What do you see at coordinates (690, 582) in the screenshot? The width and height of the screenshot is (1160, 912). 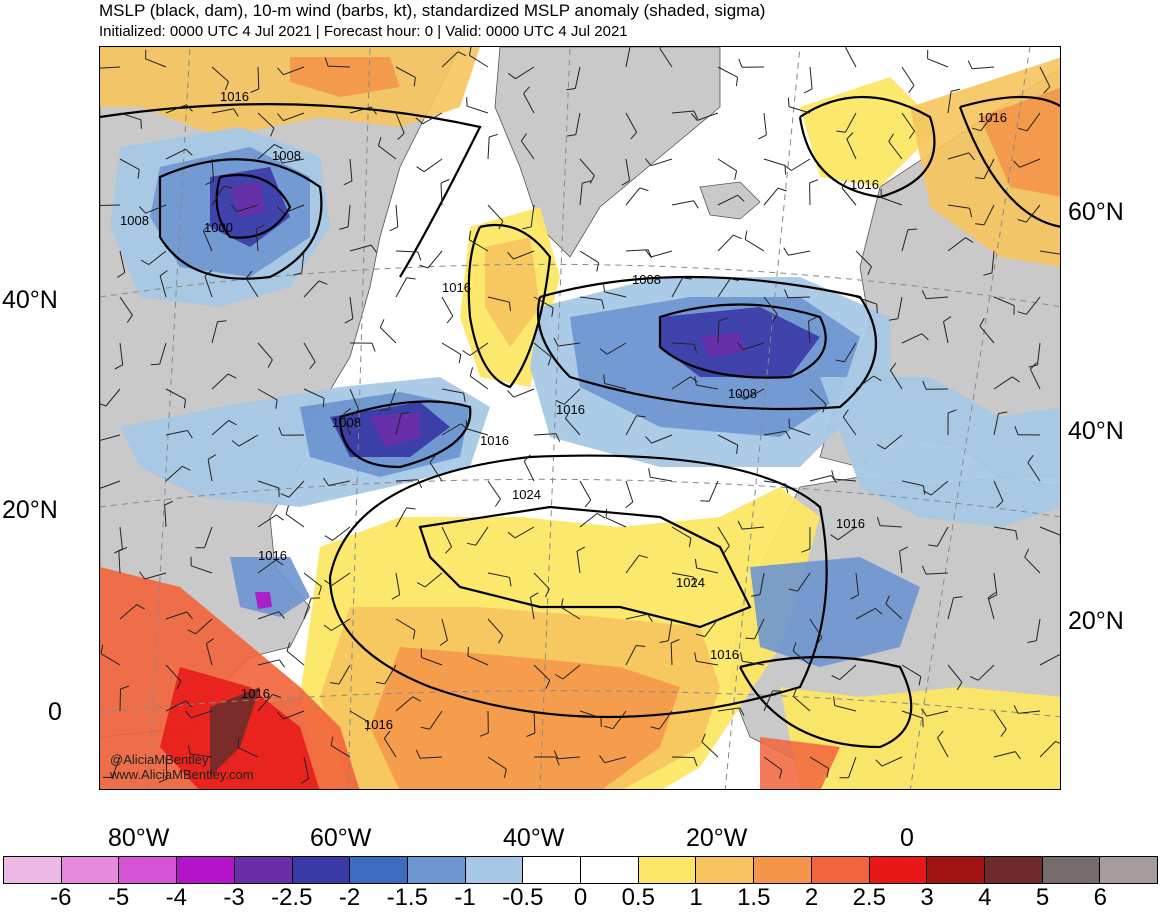 I see `isobar-label: 1024` at bounding box center [690, 582].